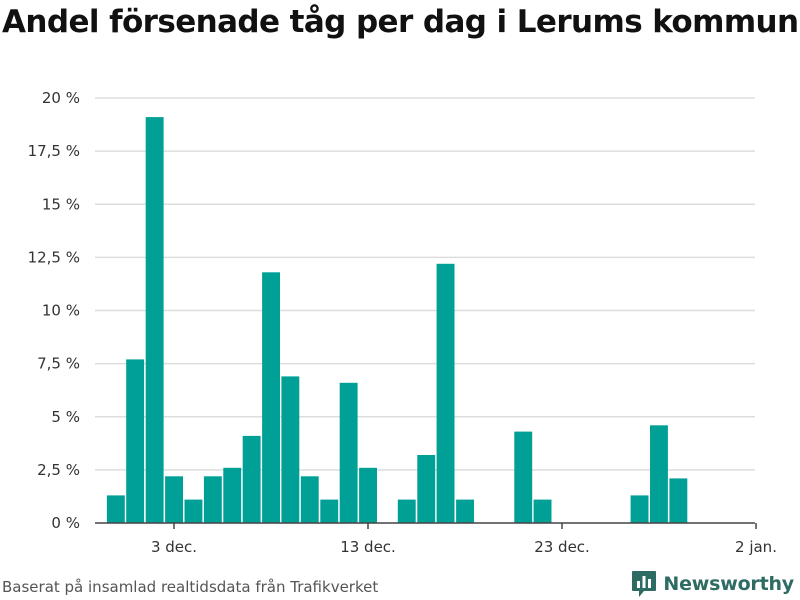 This screenshot has height=600, width=800. I want to click on x-tick-label: 2 jan., so click(756, 547).